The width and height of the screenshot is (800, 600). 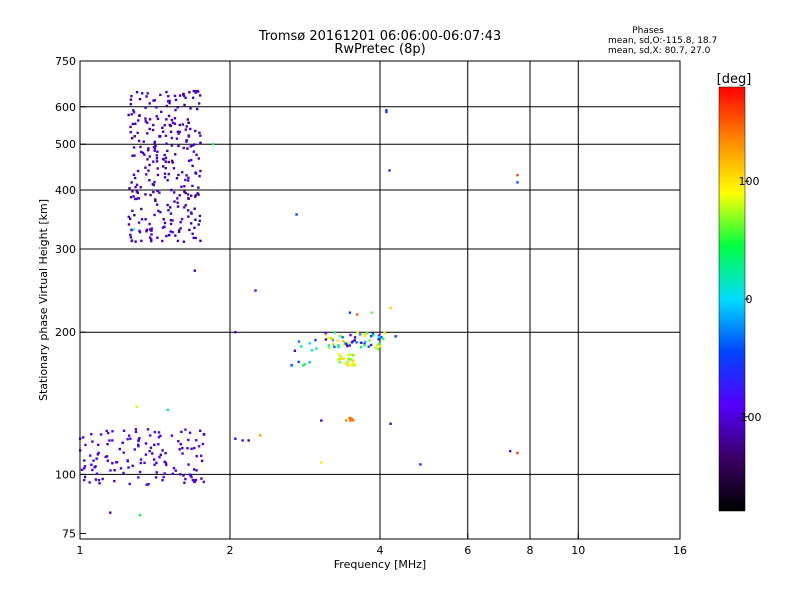 What do you see at coordinates (732, 299) in the screenshot?
I see `colorbar` at bounding box center [732, 299].